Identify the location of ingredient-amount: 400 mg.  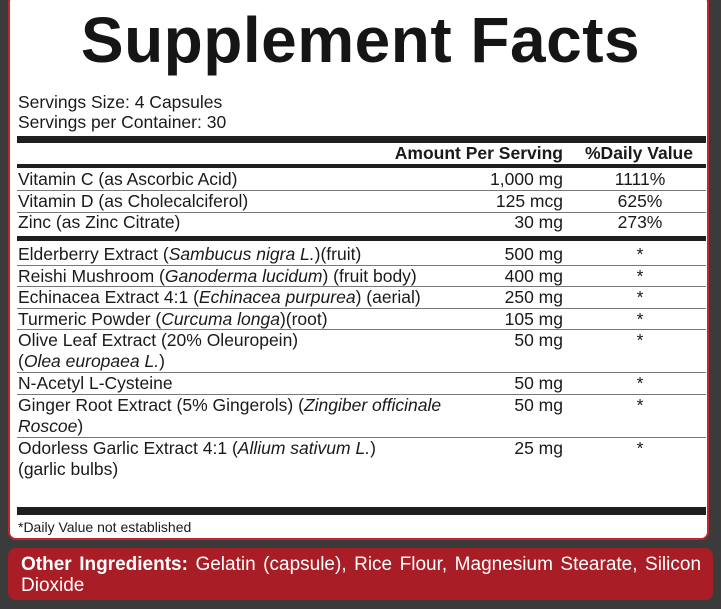
(533, 275).